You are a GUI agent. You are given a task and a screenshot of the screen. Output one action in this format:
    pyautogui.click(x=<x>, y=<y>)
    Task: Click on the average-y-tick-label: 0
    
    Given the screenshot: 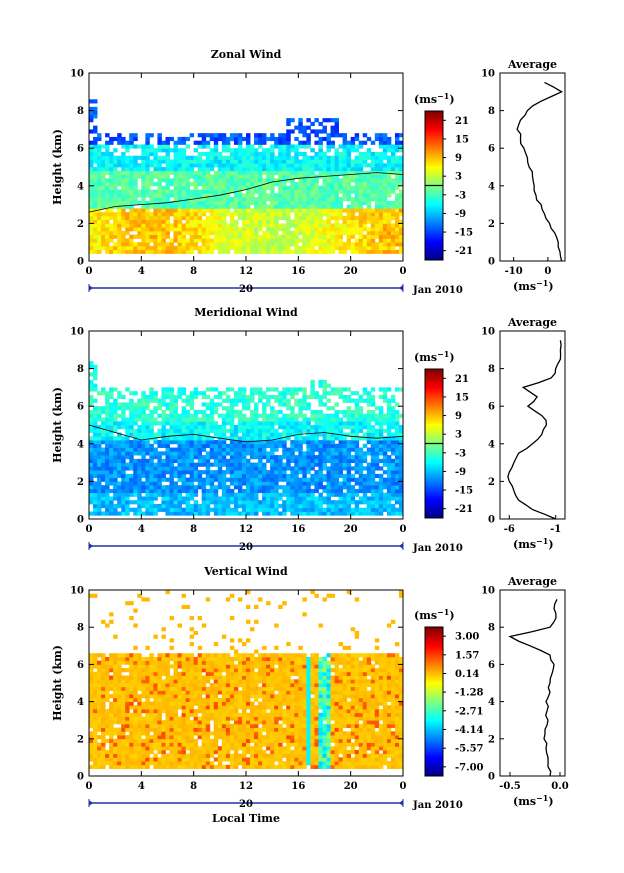 What is the action you would take?
    pyautogui.click(x=491, y=262)
    